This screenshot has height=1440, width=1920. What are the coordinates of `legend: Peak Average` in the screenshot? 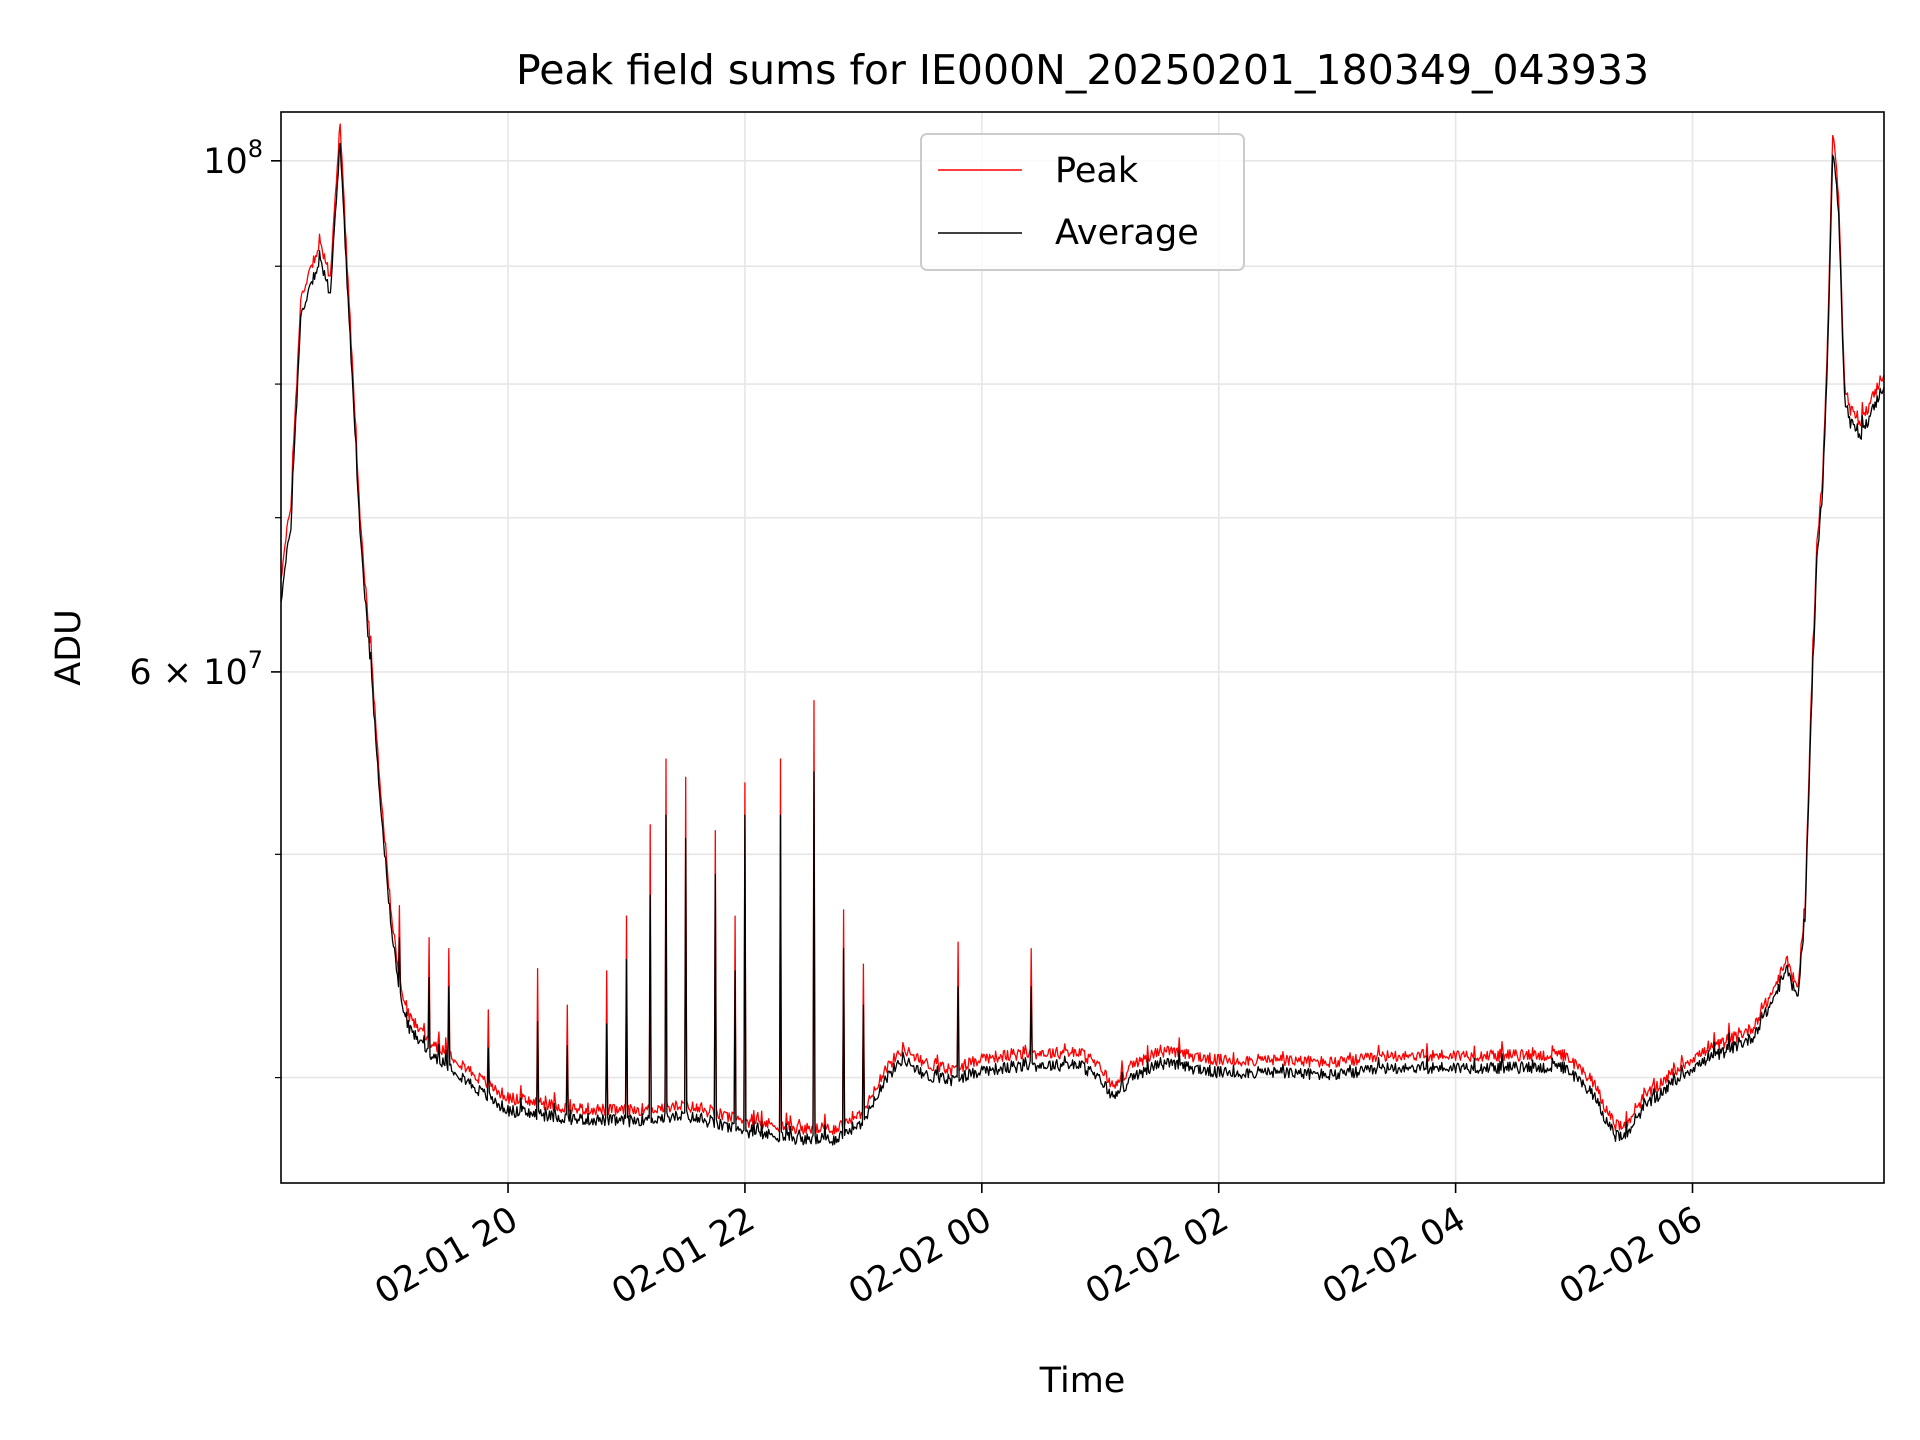 It's located at (1082, 202).